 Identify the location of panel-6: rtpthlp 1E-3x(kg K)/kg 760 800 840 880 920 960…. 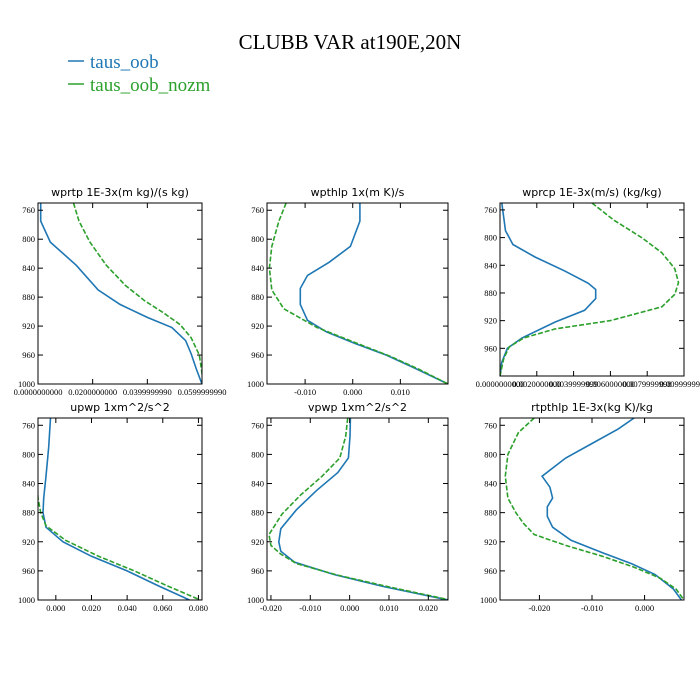
(582, 507).